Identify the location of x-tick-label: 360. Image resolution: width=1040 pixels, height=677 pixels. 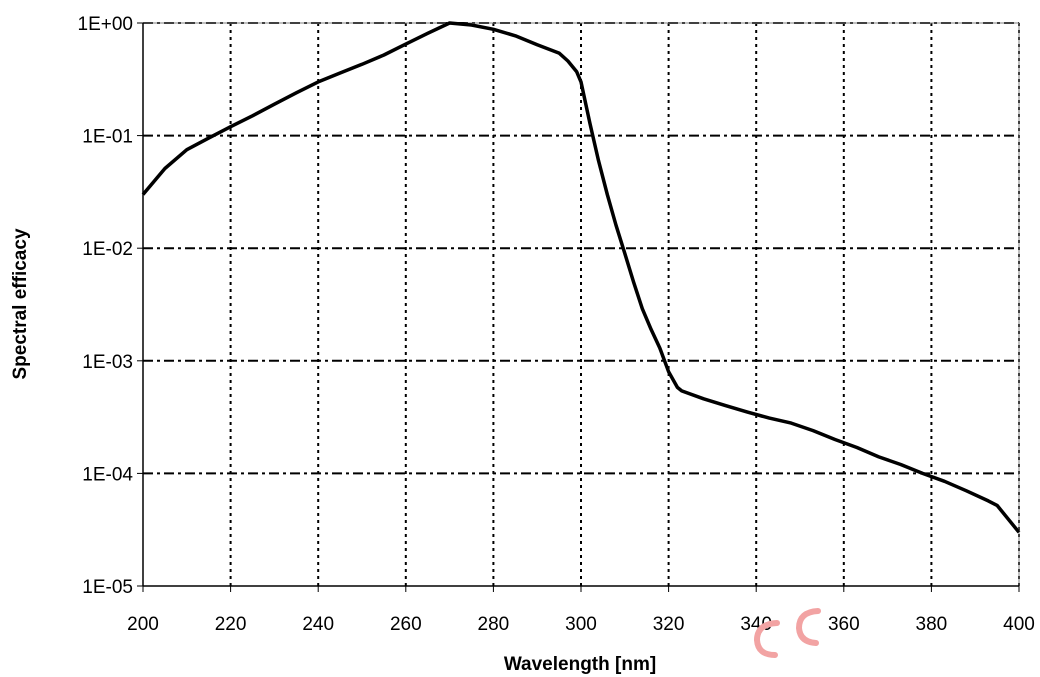
(844, 624).